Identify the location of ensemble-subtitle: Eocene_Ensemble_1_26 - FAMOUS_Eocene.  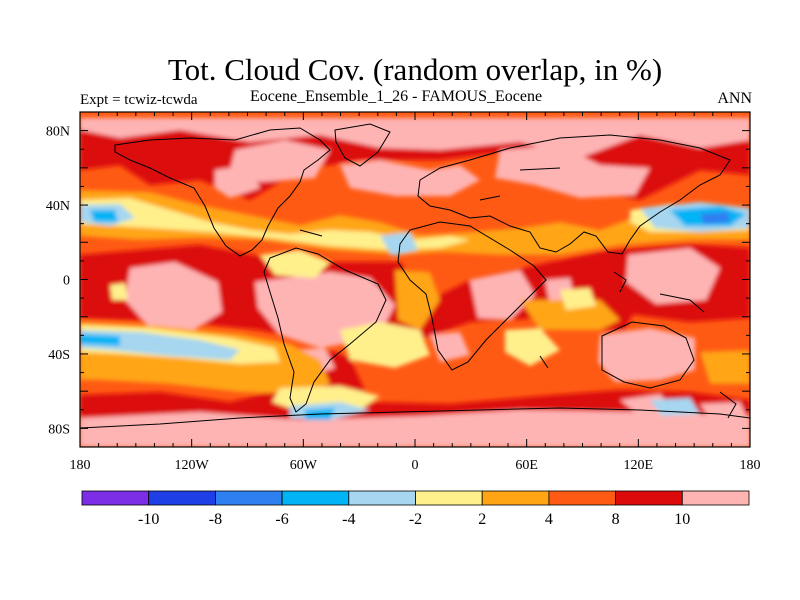
(396, 96).